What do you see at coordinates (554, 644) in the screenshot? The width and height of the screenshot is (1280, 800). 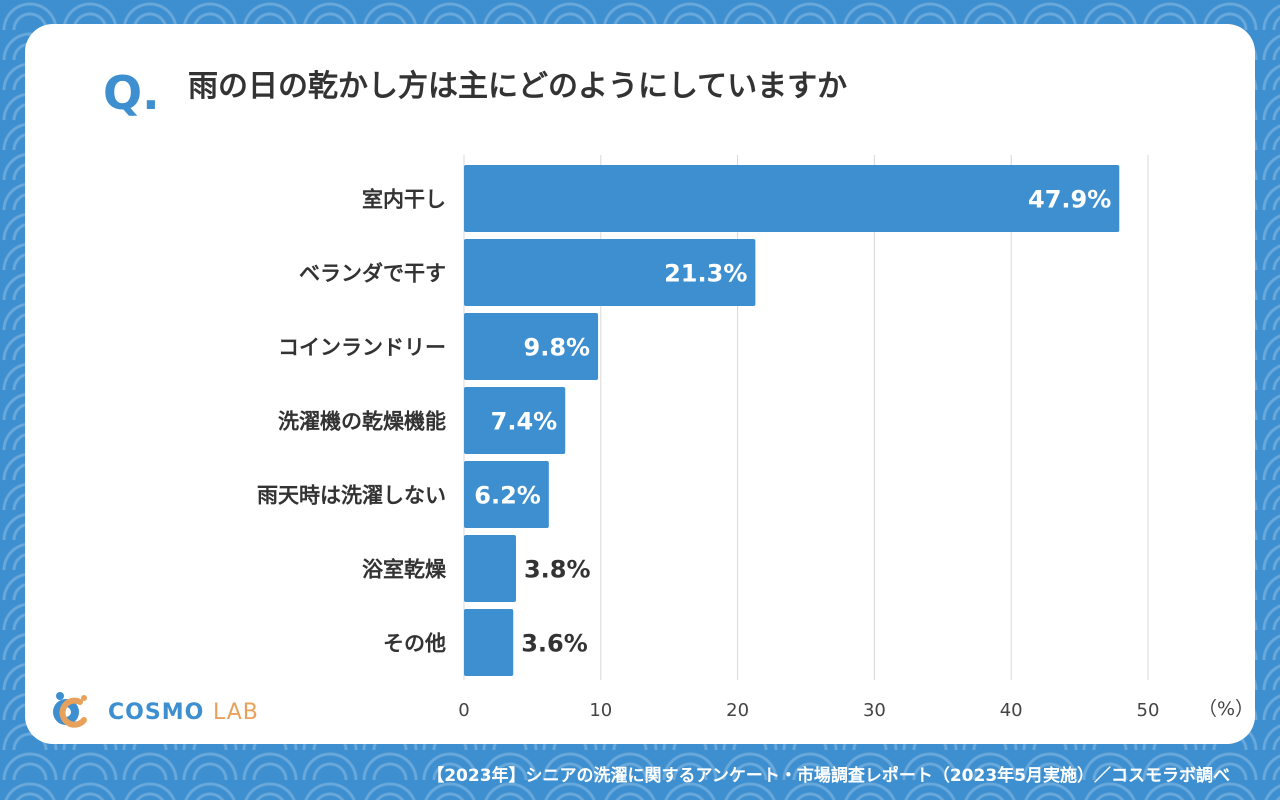 I see `value-label: 3.6%` at bounding box center [554, 644].